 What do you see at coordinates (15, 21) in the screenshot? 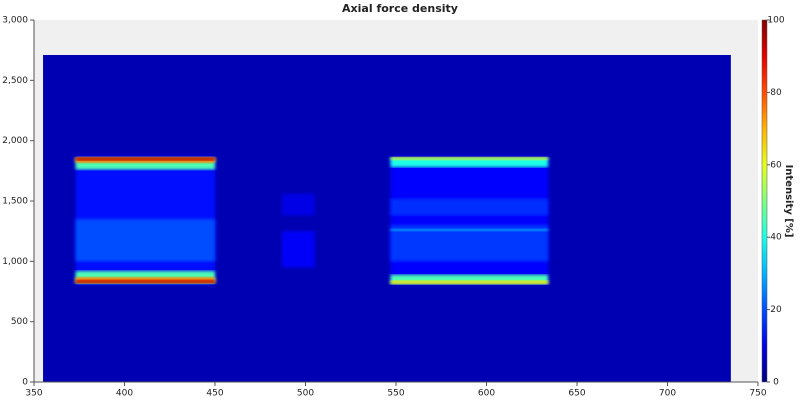
I see `y-tick-label: 3,000` at bounding box center [15, 21].